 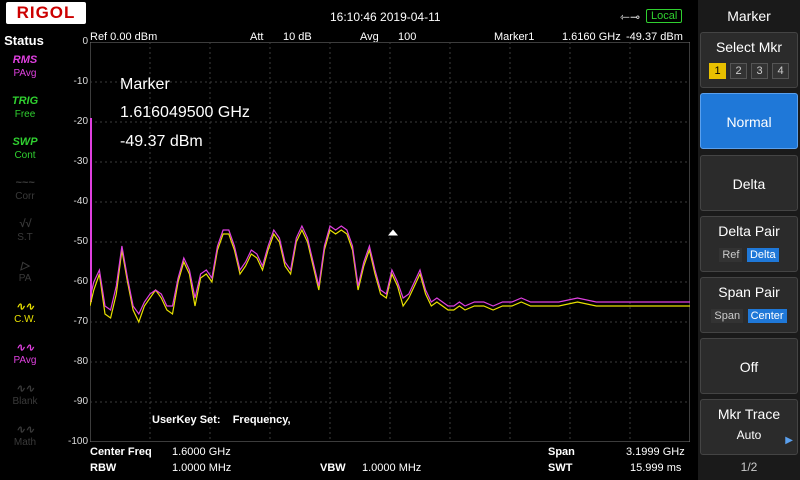 I want to click on delta-label: Delta, so click(x=749, y=184).